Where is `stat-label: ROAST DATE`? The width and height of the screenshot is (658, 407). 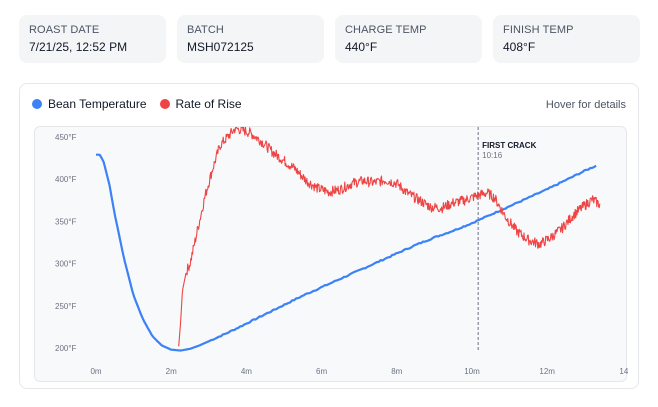 stat-label: ROAST DATE is located at coordinates (64, 30).